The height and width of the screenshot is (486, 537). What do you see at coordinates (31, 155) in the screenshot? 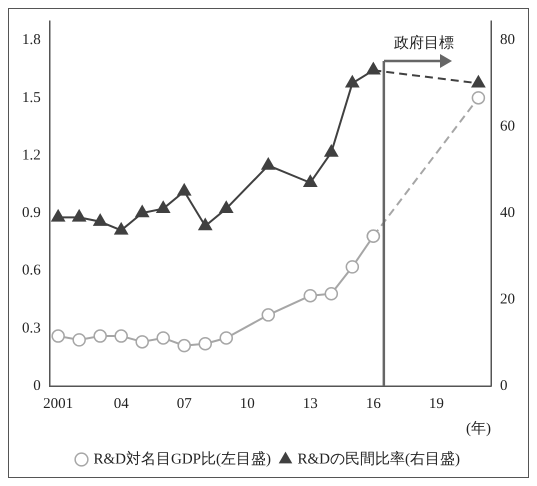
I see `y-tick-label: 1.2` at bounding box center [31, 155].